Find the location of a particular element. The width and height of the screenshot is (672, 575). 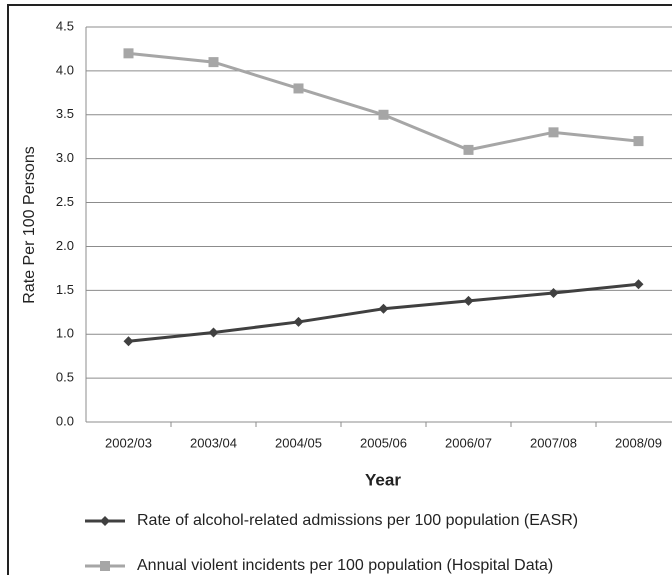

y-tick-label: 1.5 is located at coordinates (65, 289).